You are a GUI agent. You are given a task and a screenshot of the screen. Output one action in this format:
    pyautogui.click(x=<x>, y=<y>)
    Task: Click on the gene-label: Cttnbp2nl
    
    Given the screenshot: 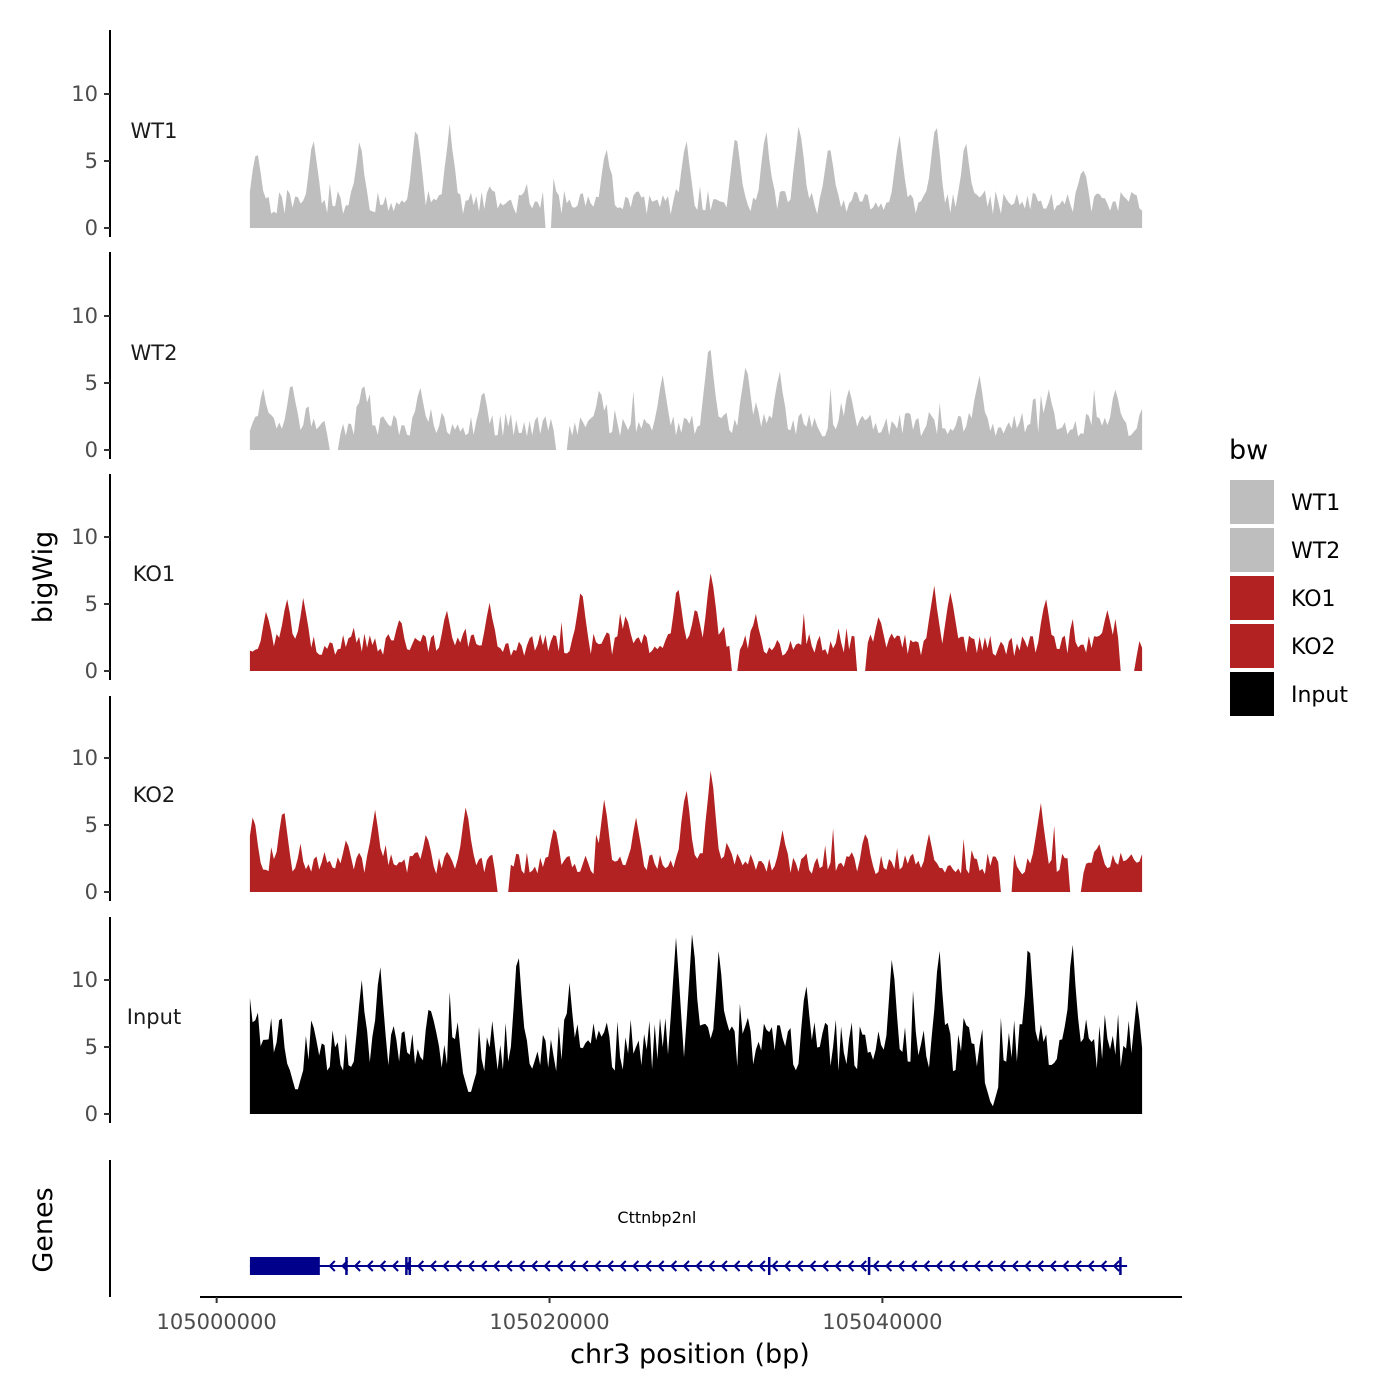 What is the action you would take?
    pyautogui.click(x=656, y=1217)
    